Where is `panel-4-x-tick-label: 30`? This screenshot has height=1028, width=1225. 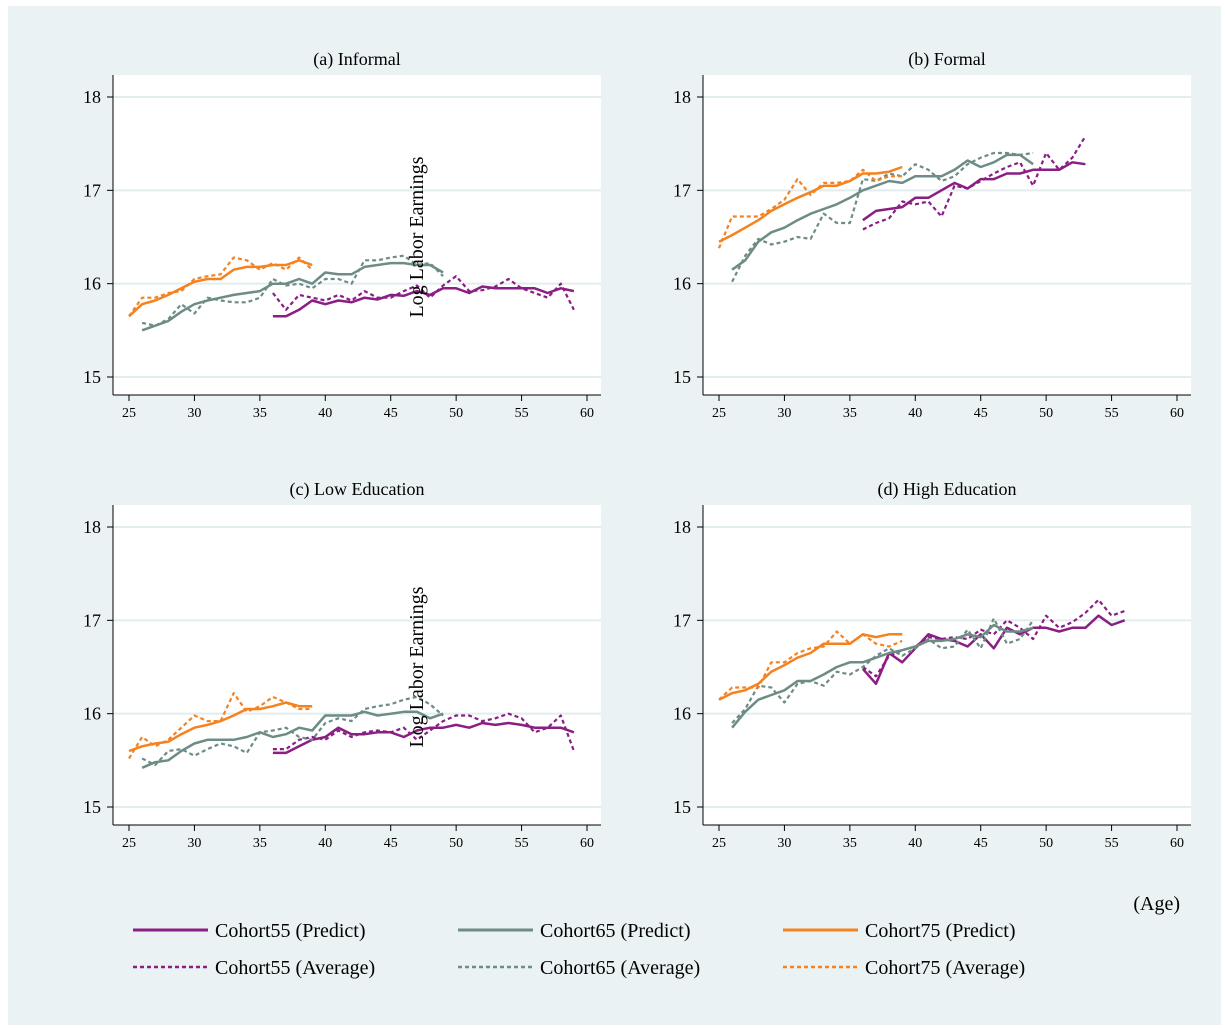
panel-4-x-tick-label: 30 is located at coordinates (784, 843).